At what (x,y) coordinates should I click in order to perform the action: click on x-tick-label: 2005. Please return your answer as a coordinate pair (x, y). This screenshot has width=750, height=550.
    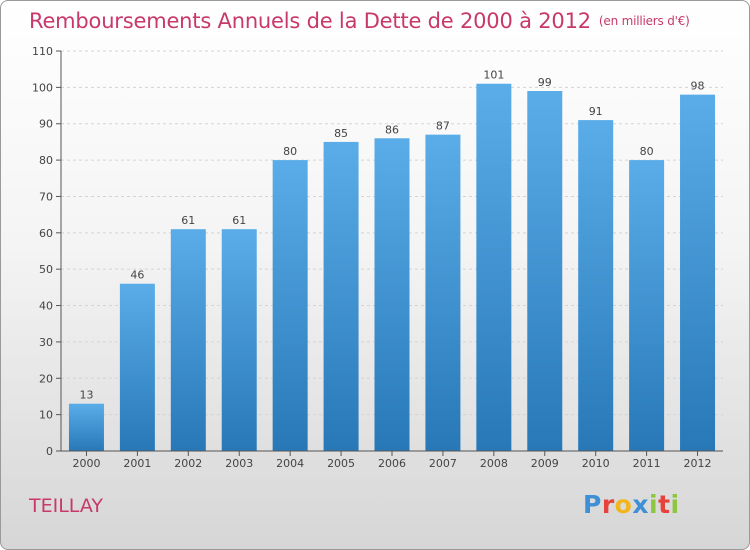
    Looking at the image, I should click on (341, 463).